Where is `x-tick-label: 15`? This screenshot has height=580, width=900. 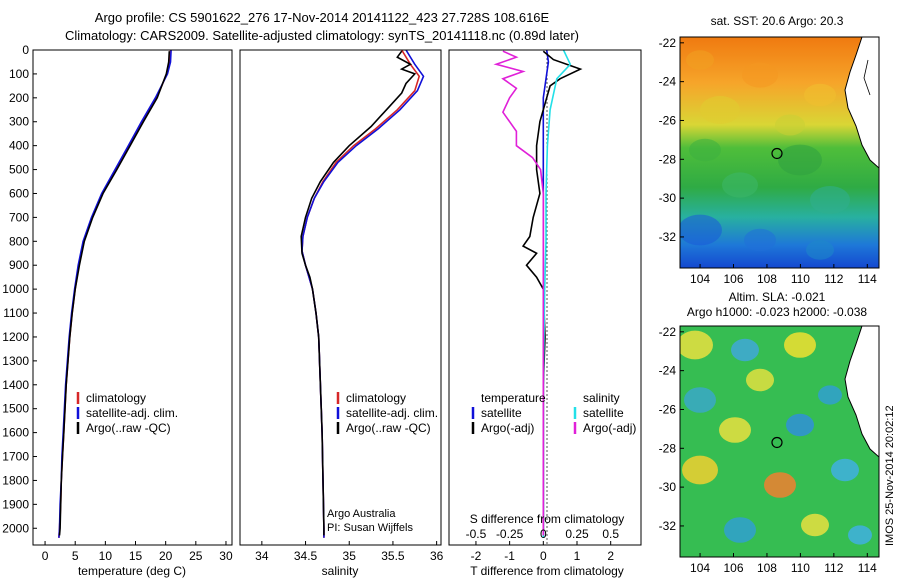
x-tick-label: 15 is located at coordinates (136, 556).